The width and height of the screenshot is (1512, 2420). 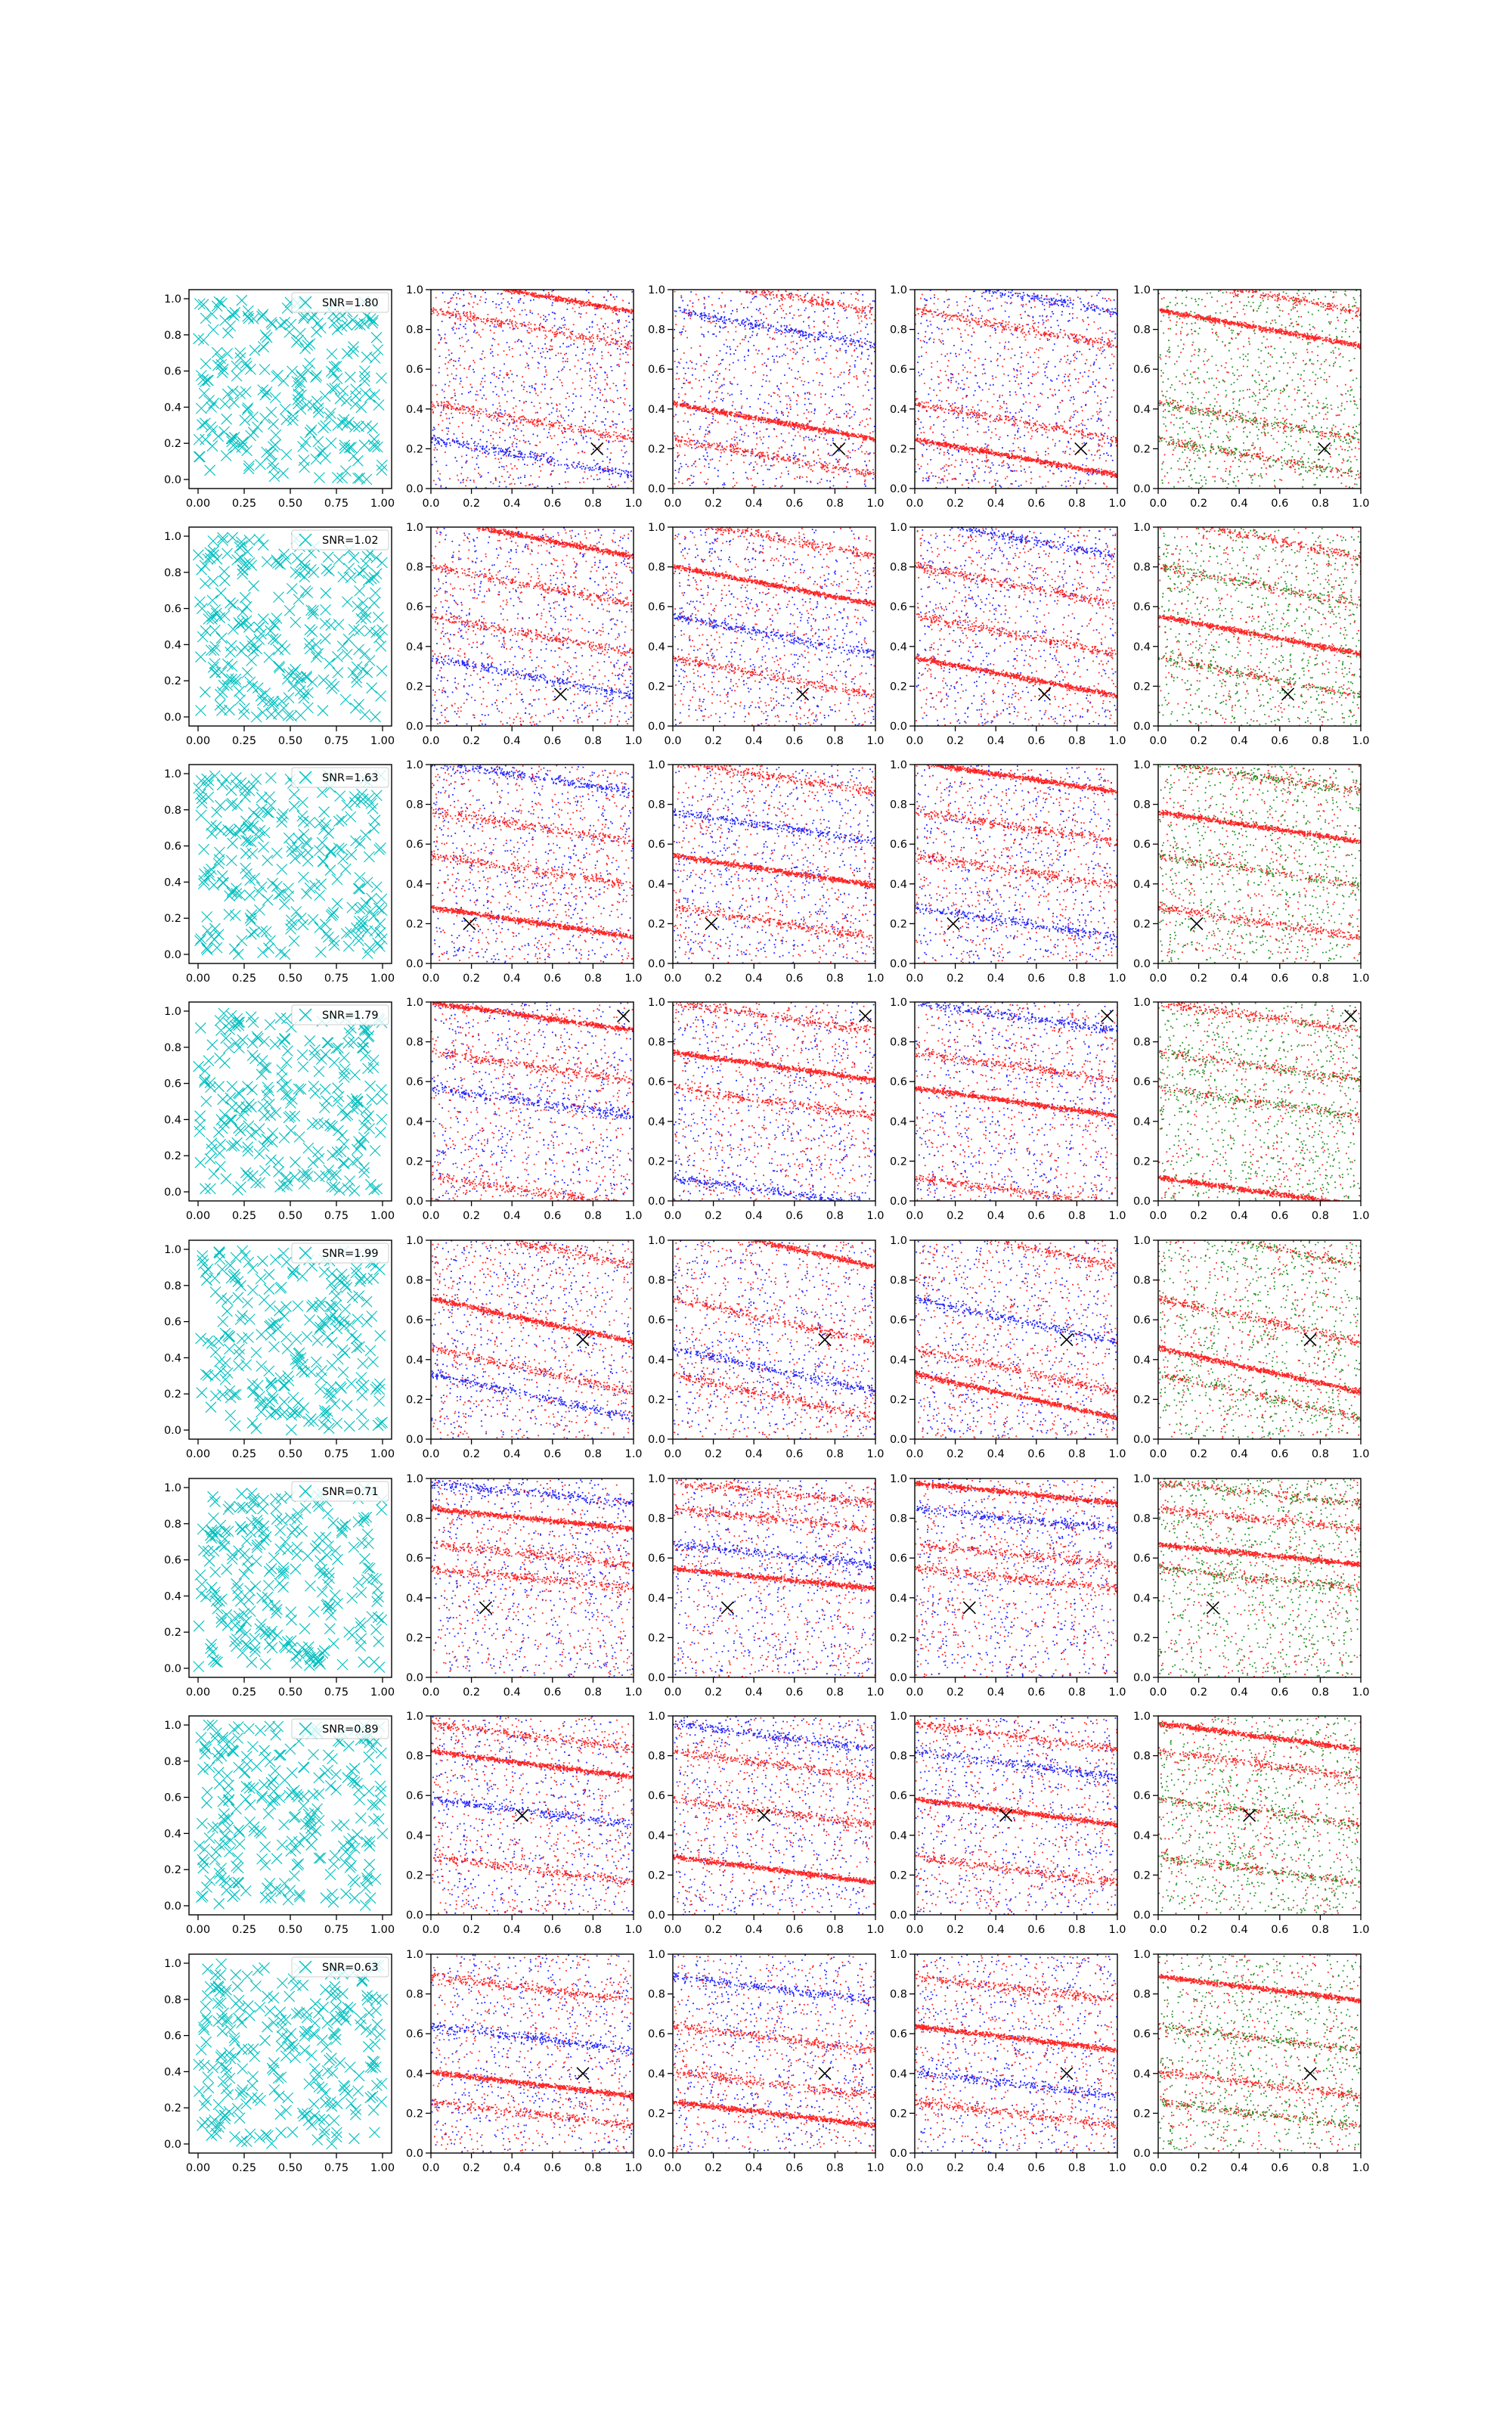 I want to click on x-tick-label: 1.00, so click(x=382, y=979).